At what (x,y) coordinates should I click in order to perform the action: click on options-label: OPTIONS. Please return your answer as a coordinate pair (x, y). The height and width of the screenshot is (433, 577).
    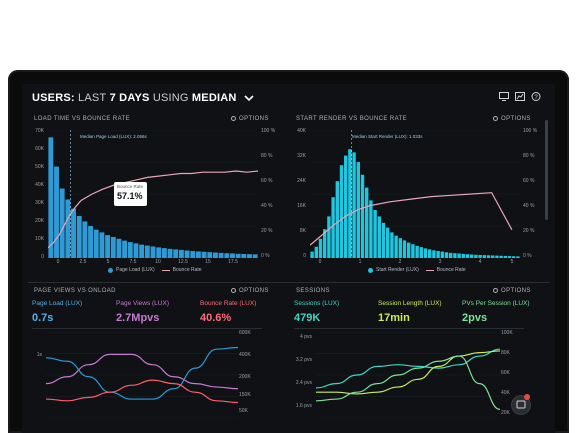
    Looking at the image, I should click on (516, 291).